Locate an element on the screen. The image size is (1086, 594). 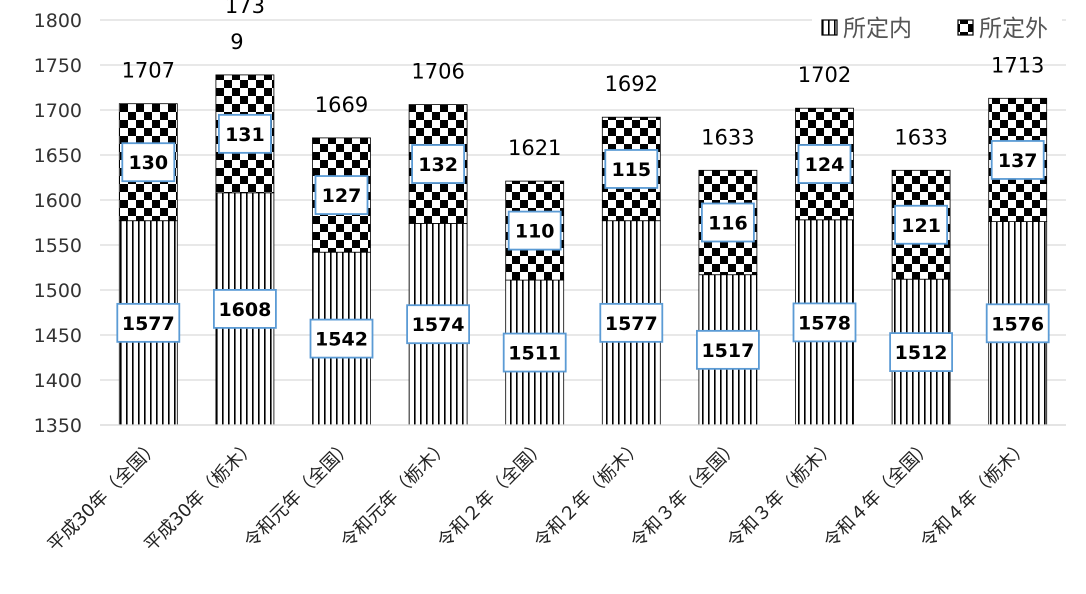
total-label: 1707 is located at coordinates (148, 71).